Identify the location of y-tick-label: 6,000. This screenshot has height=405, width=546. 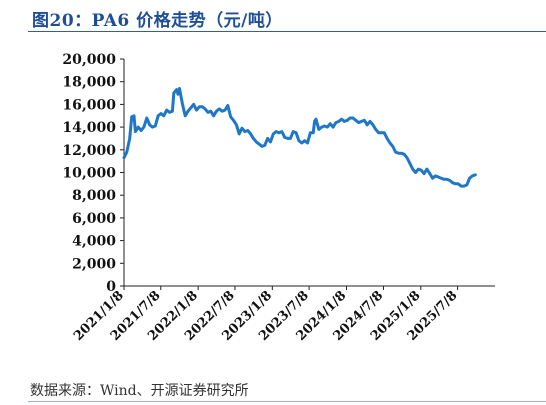
(94, 219).